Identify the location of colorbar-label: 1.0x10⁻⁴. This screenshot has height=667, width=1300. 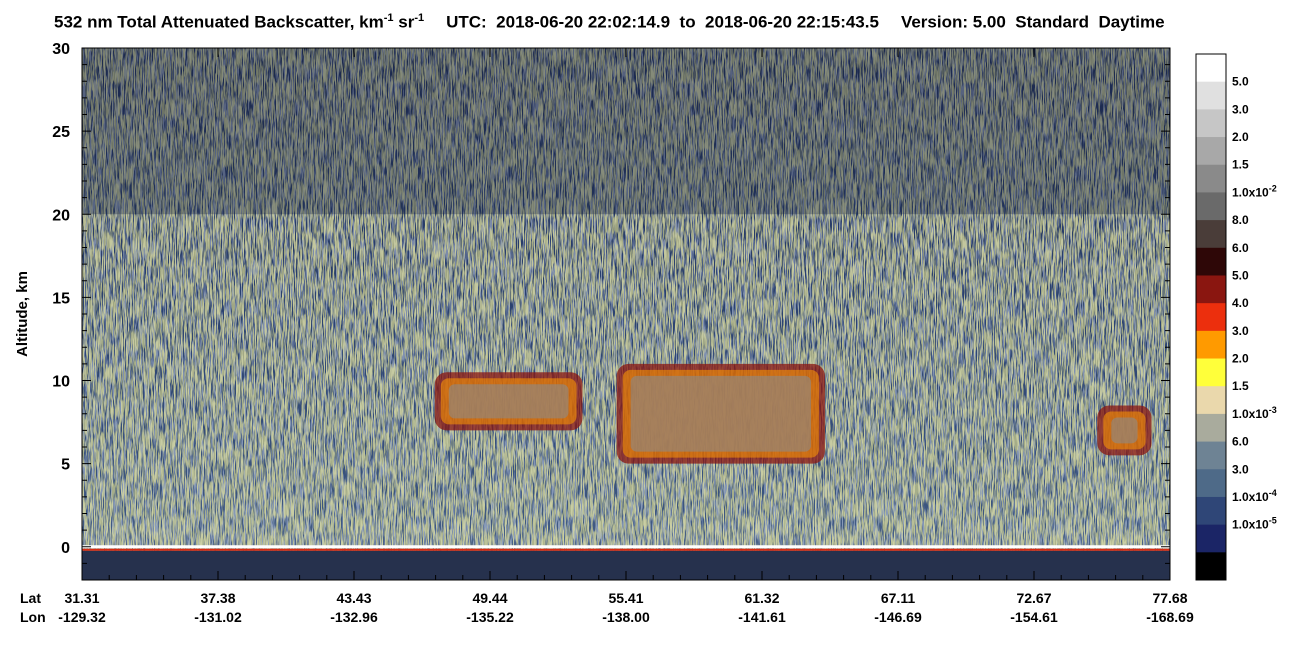
(1254, 496).